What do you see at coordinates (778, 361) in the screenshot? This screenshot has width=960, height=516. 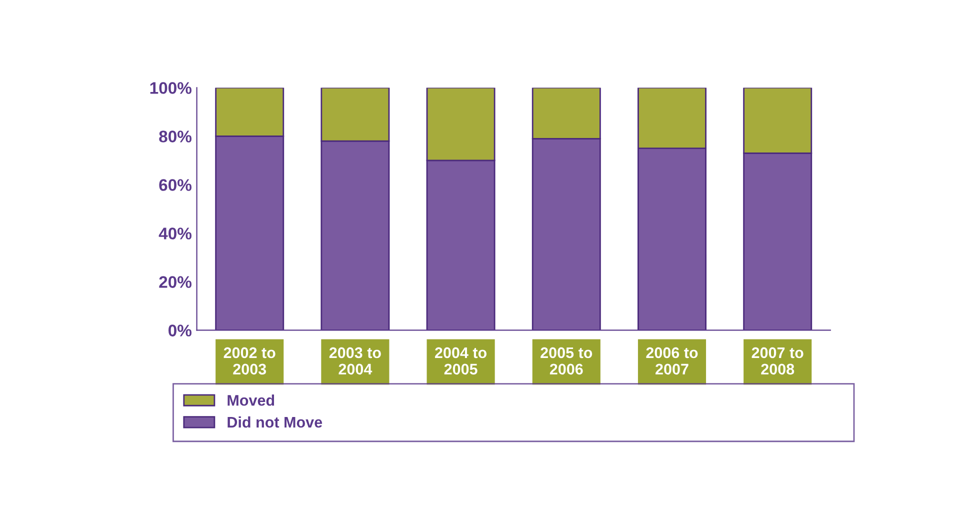 I see `x-tick-label: 2007 to 2008` at bounding box center [778, 361].